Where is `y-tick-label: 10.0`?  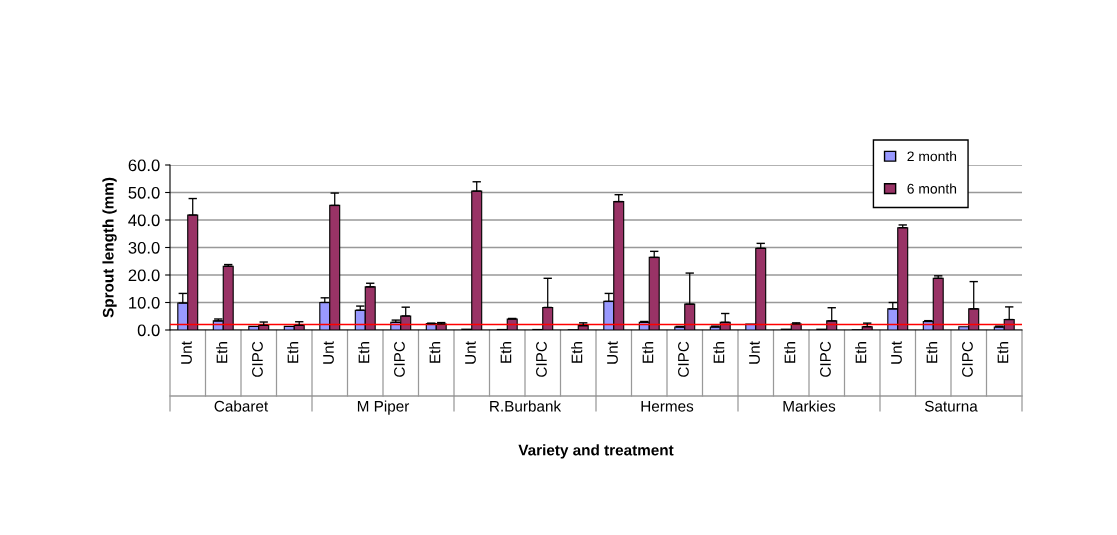
y-tick-label: 10.0 is located at coordinates (144, 302).